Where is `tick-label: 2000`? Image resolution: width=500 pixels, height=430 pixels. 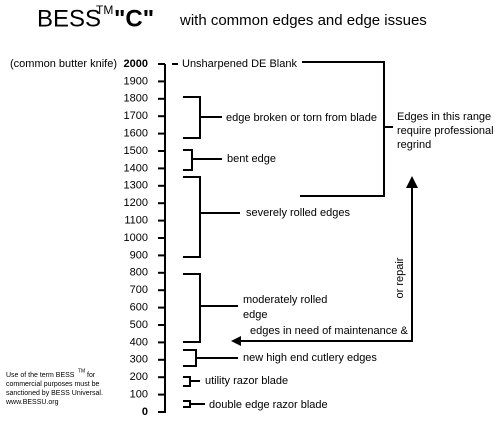
tick-label: 2000 is located at coordinates (136, 64).